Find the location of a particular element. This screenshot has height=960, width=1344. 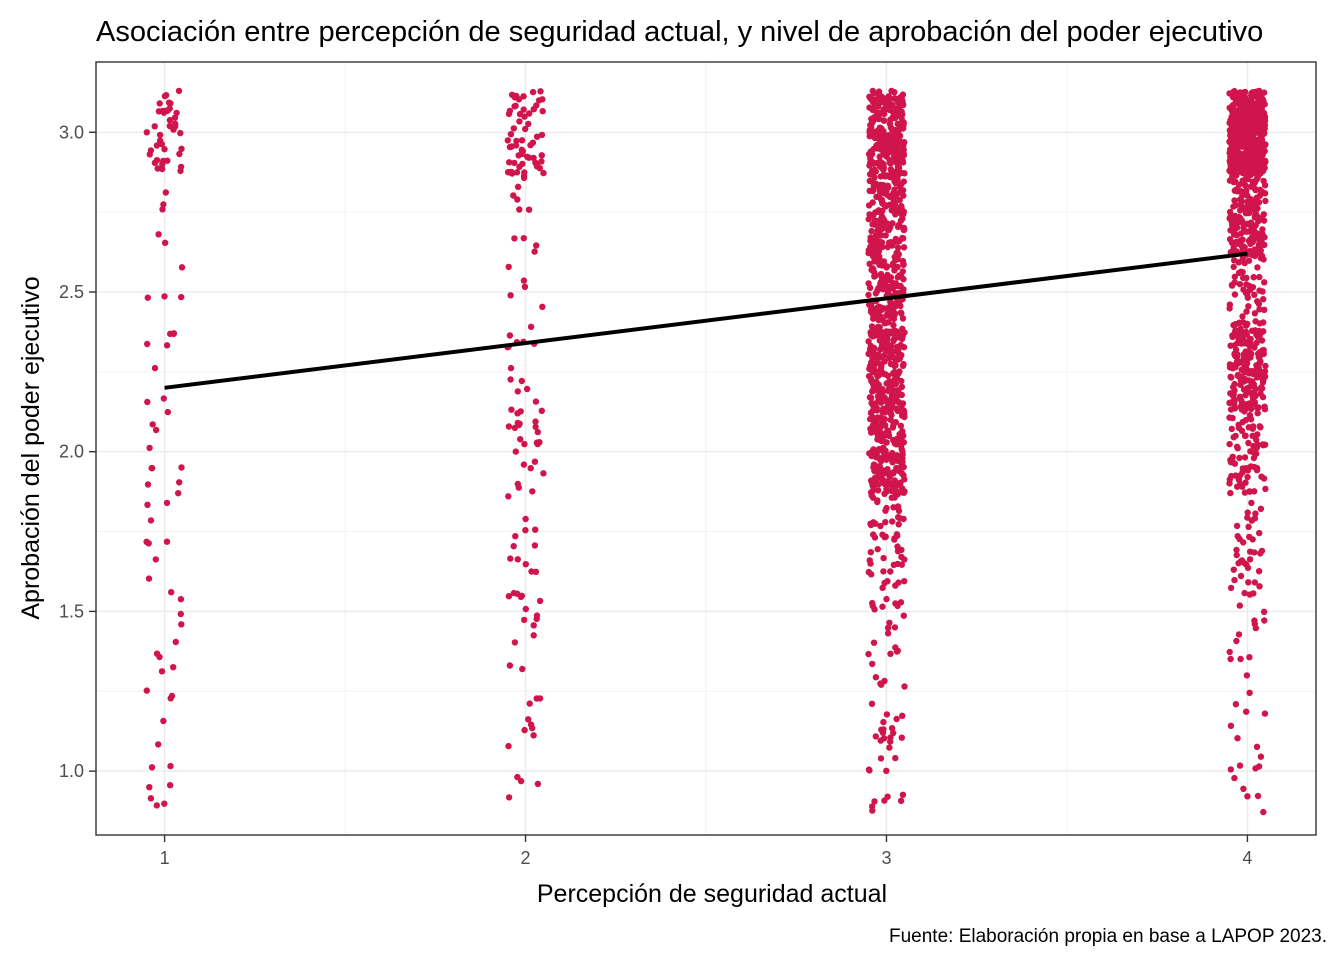

trend-line is located at coordinates (706, 320).